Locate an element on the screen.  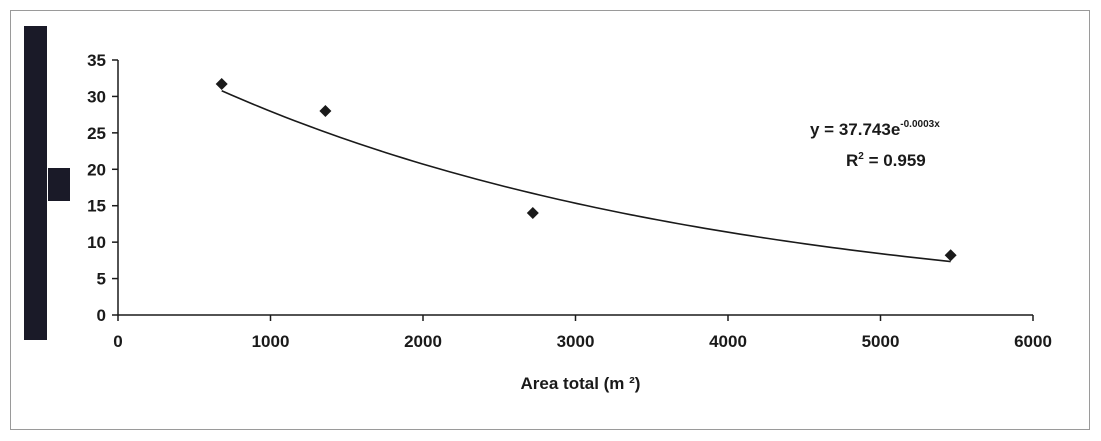
y-tick-label: 15 is located at coordinates (96, 206).